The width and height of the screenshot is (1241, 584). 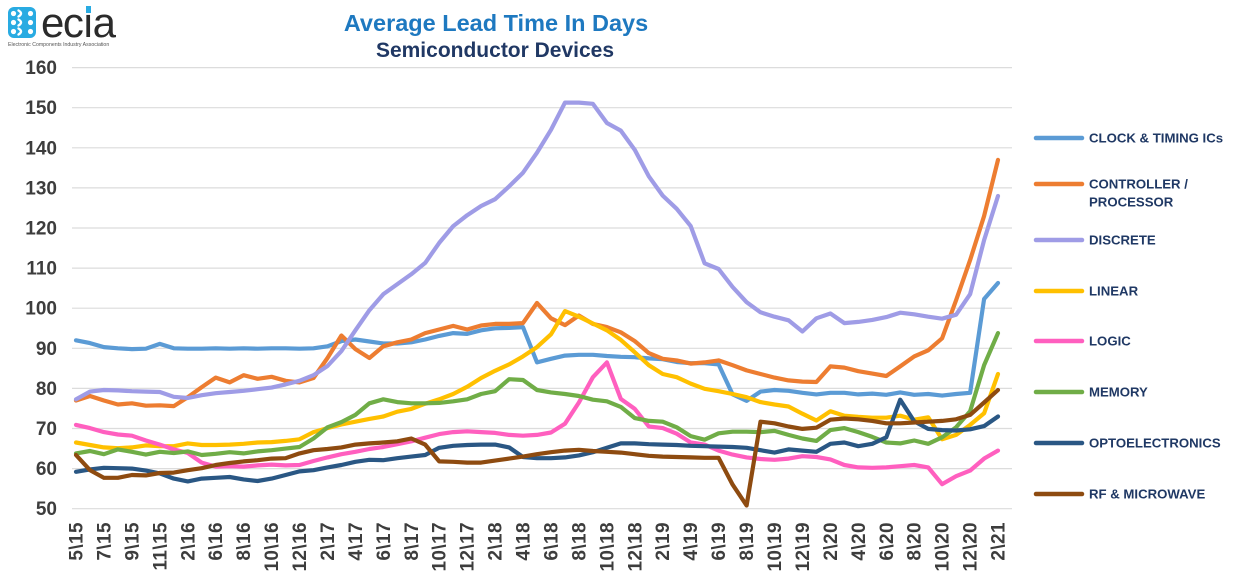 I want to click on svg-text: ecıa, so click(x=79, y=23).